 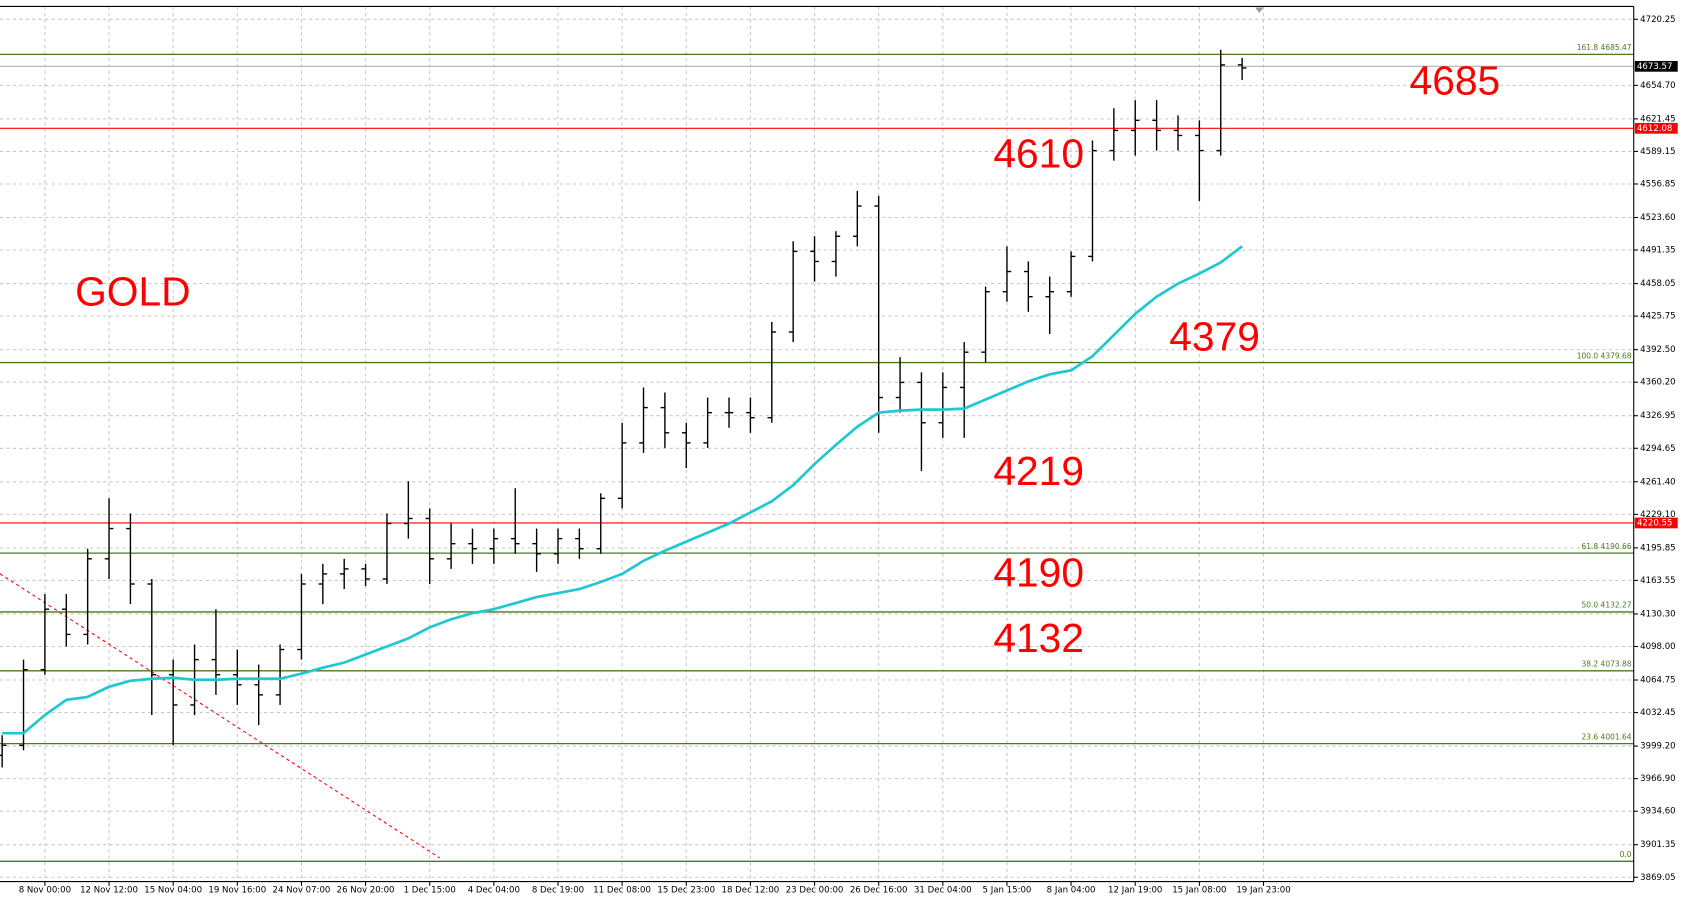 What do you see at coordinates (1606, 605) in the screenshot?
I see `fib-label: 50.0 4132.27` at bounding box center [1606, 605].